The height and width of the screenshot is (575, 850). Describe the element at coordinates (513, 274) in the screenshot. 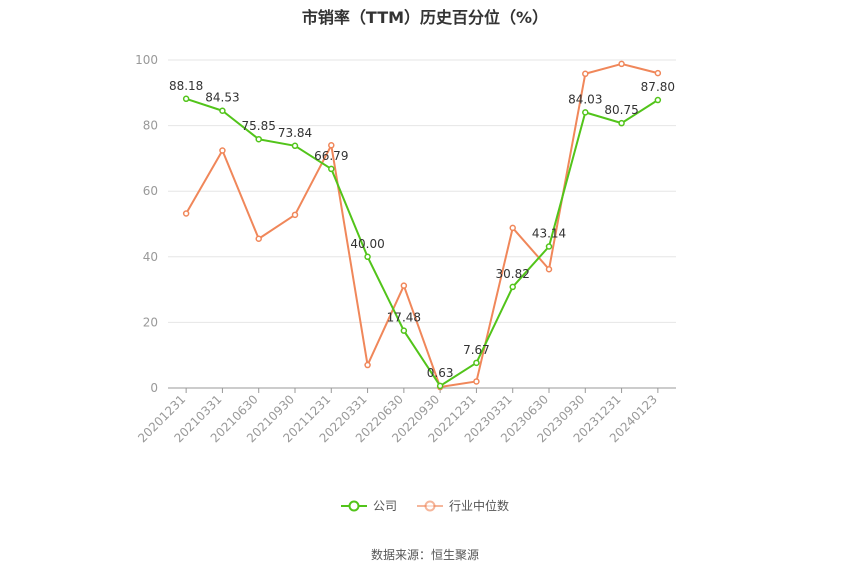

I see `data-label: 30.82` at that location.